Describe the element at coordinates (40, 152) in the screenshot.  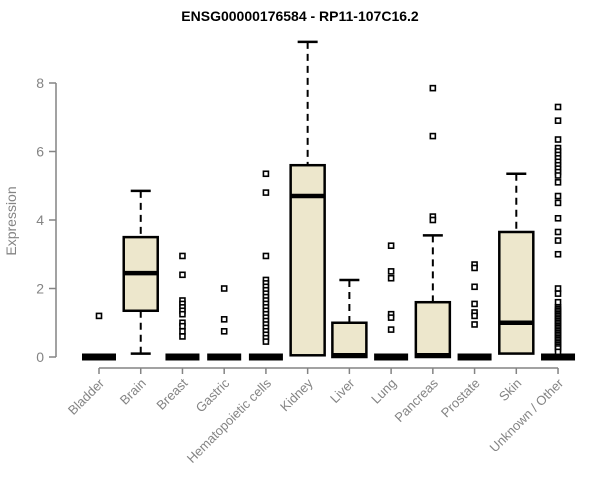
I see `y-tick-label: 6` at that location.